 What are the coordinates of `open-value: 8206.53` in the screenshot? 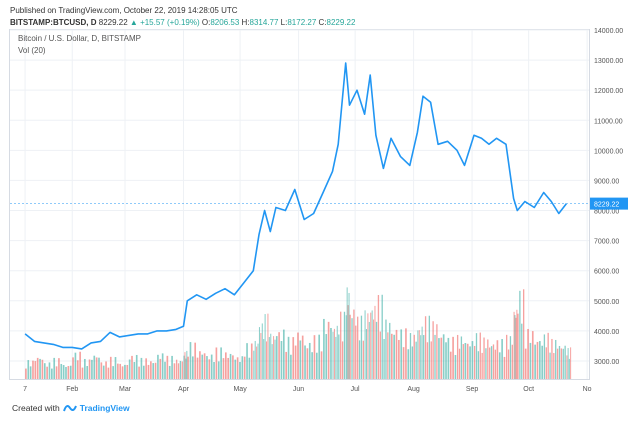 It's located at (225, 22).